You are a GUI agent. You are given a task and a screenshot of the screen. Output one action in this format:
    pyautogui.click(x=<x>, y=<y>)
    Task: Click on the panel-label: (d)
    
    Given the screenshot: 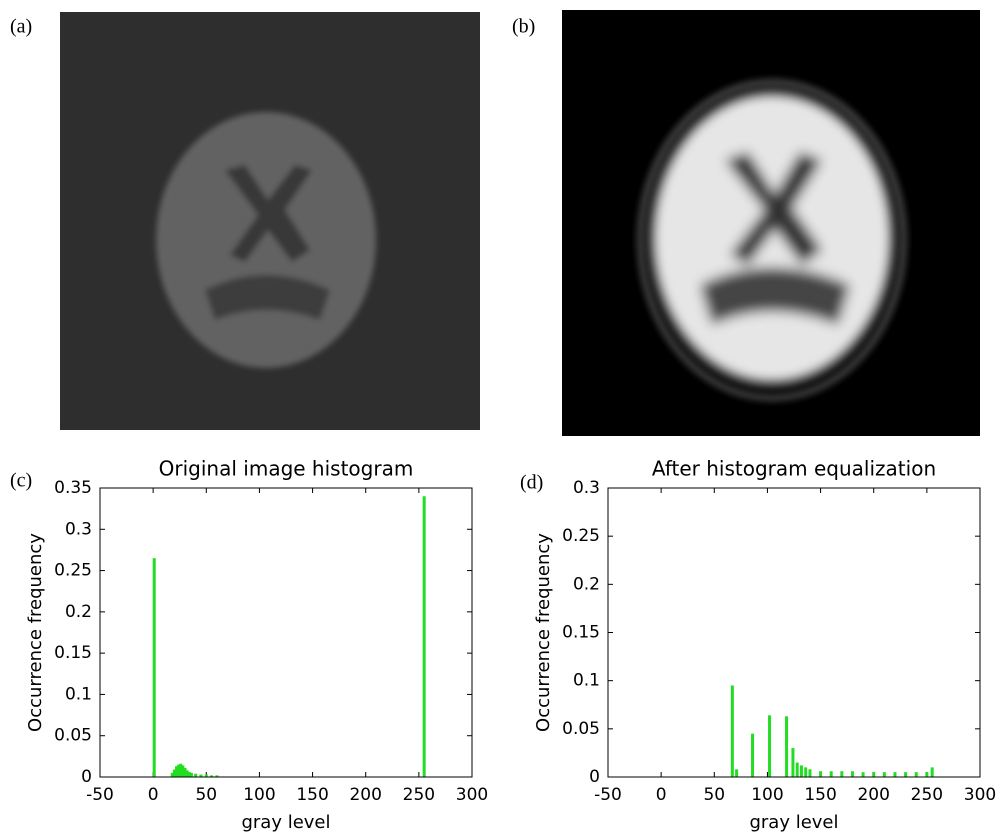 What is the action you would take?
    pyautogui.click(x=531, y=483)
    